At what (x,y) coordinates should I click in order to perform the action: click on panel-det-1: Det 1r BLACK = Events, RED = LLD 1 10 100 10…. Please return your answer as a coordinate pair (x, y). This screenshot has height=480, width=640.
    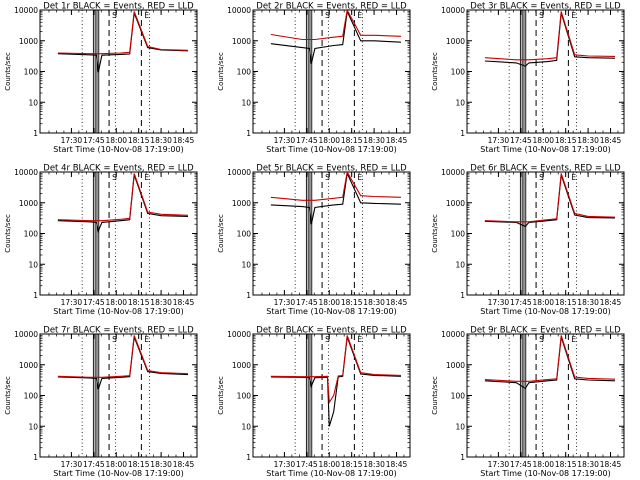
    Looking at the image, I should click on (101, 78).